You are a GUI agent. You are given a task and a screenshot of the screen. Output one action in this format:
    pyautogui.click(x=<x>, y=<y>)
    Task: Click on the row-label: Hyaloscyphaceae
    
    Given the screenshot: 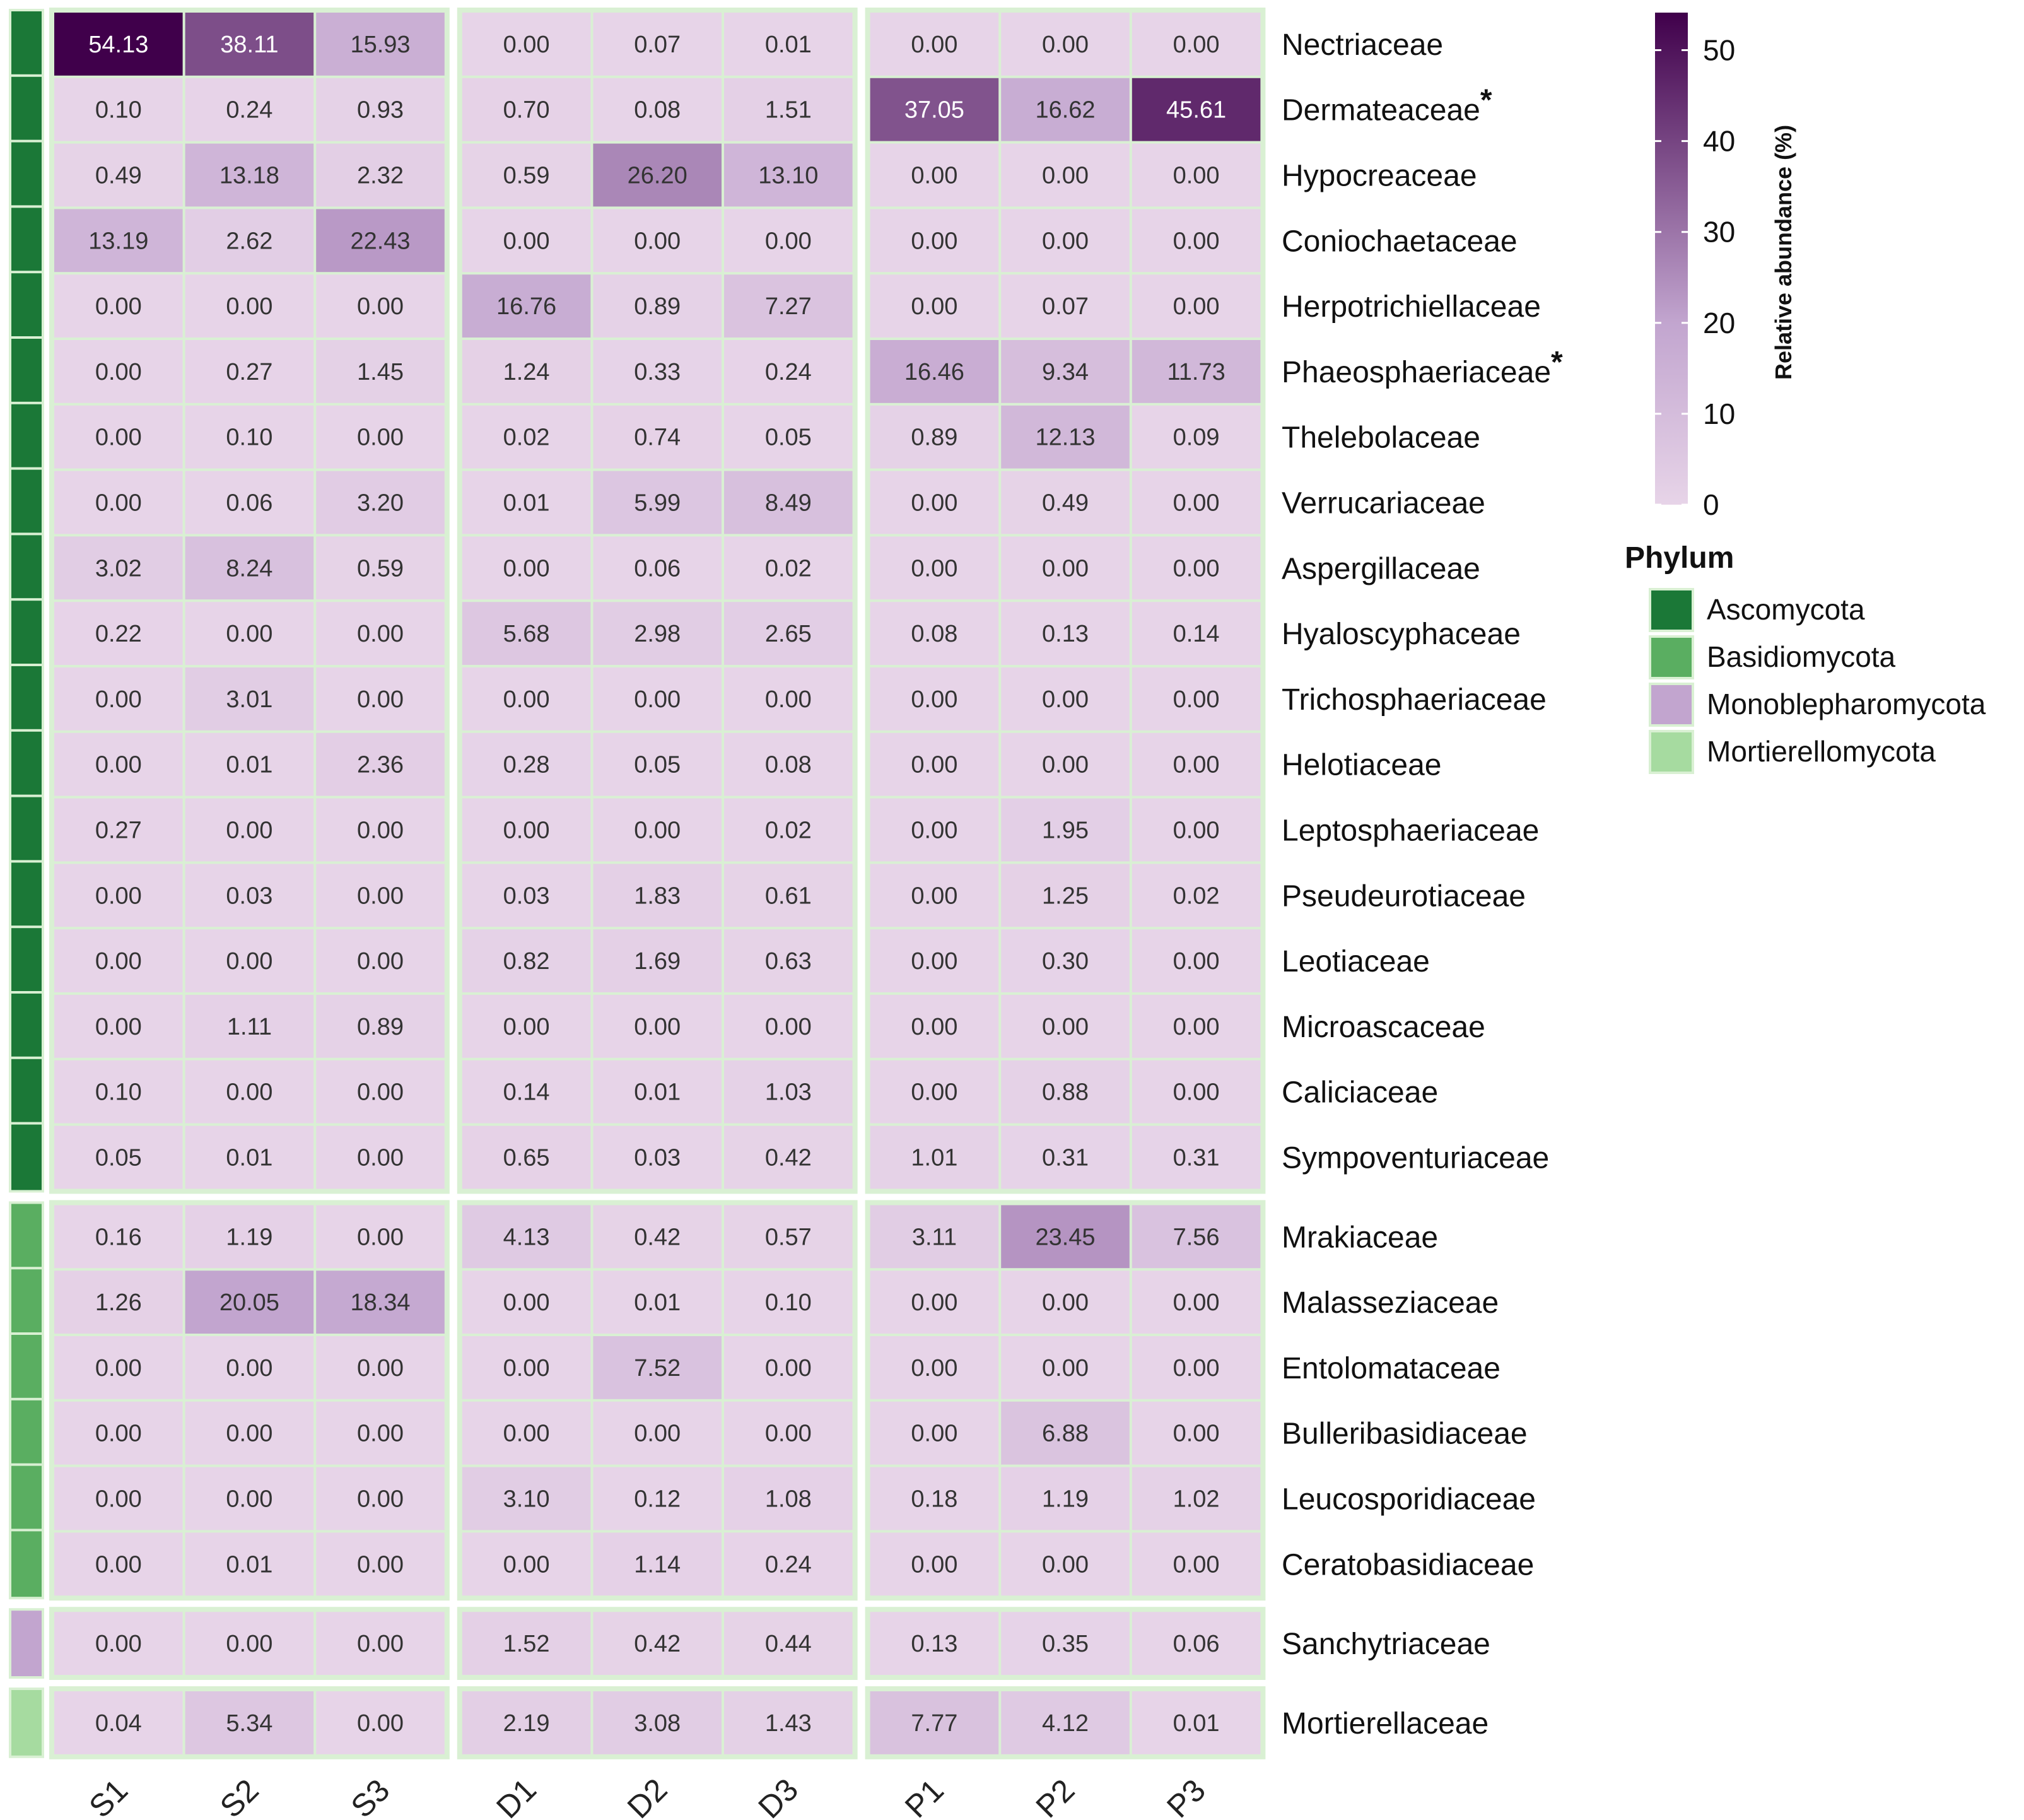 What is the action you would take?
    pyautogui.click(x=1401, y=634)
    